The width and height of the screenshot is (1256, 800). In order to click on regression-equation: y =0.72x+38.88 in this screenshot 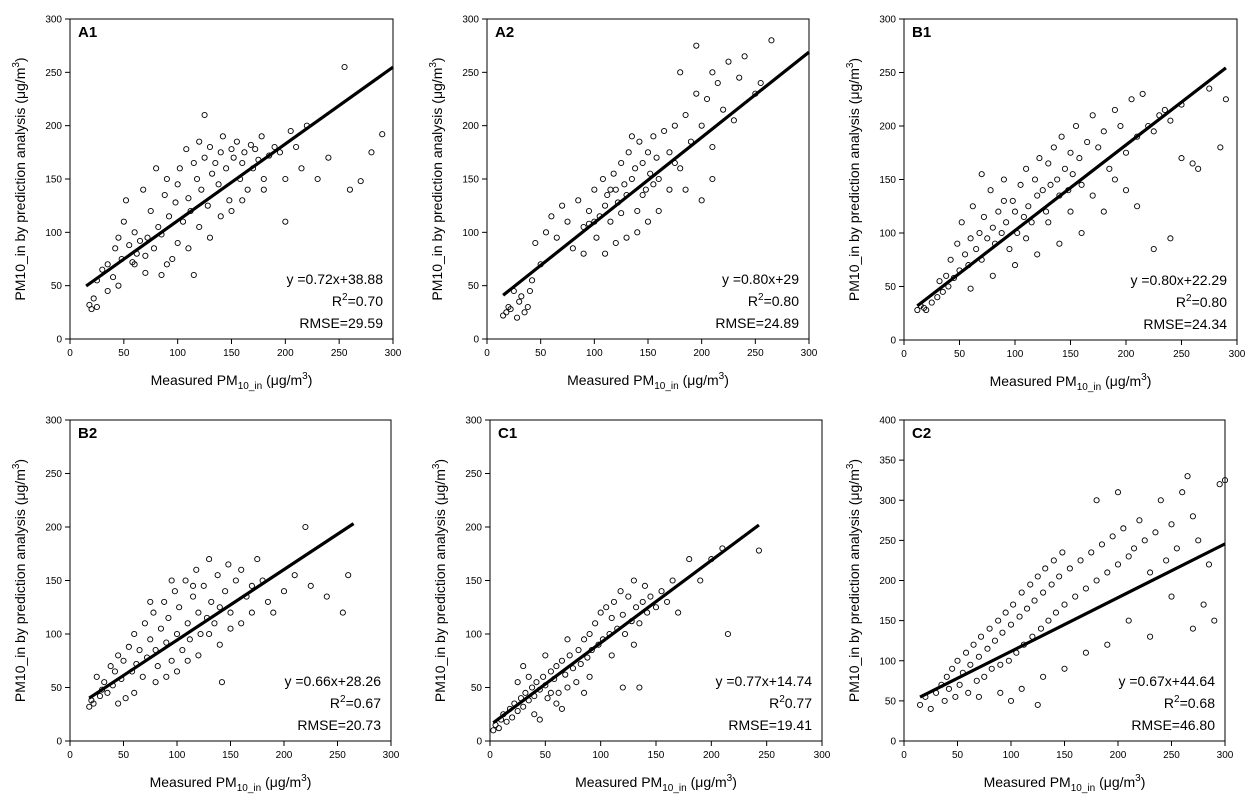, I will do `click(334, 279)`.